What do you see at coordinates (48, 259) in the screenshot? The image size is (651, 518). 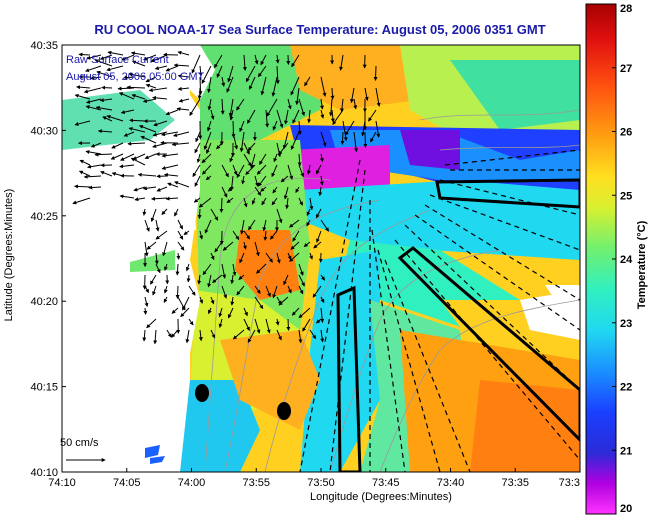 I see `y-axis-ticks: 40:35 40:30 40:25 40:20 40:15 40:10` at bounding box center [48, 259].